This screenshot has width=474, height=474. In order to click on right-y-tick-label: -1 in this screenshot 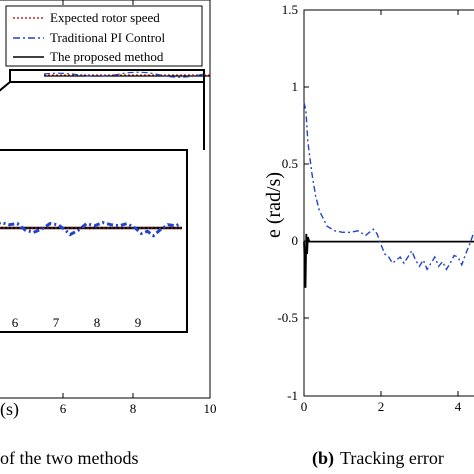, I will do `click(292, 395)`.